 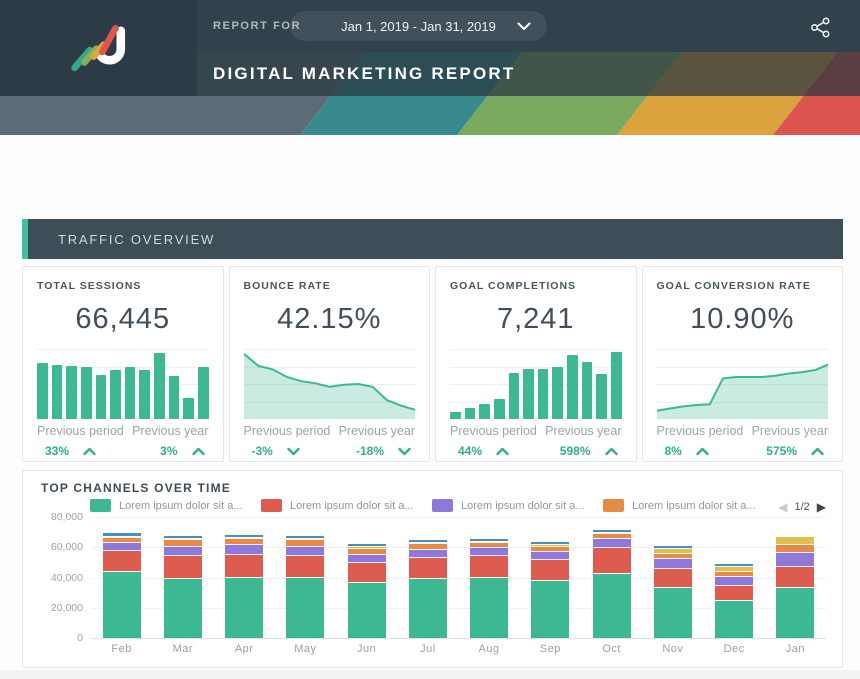 I want to click on kpi-label: TOTAL SESSIONS, so click(x=89, y=286).